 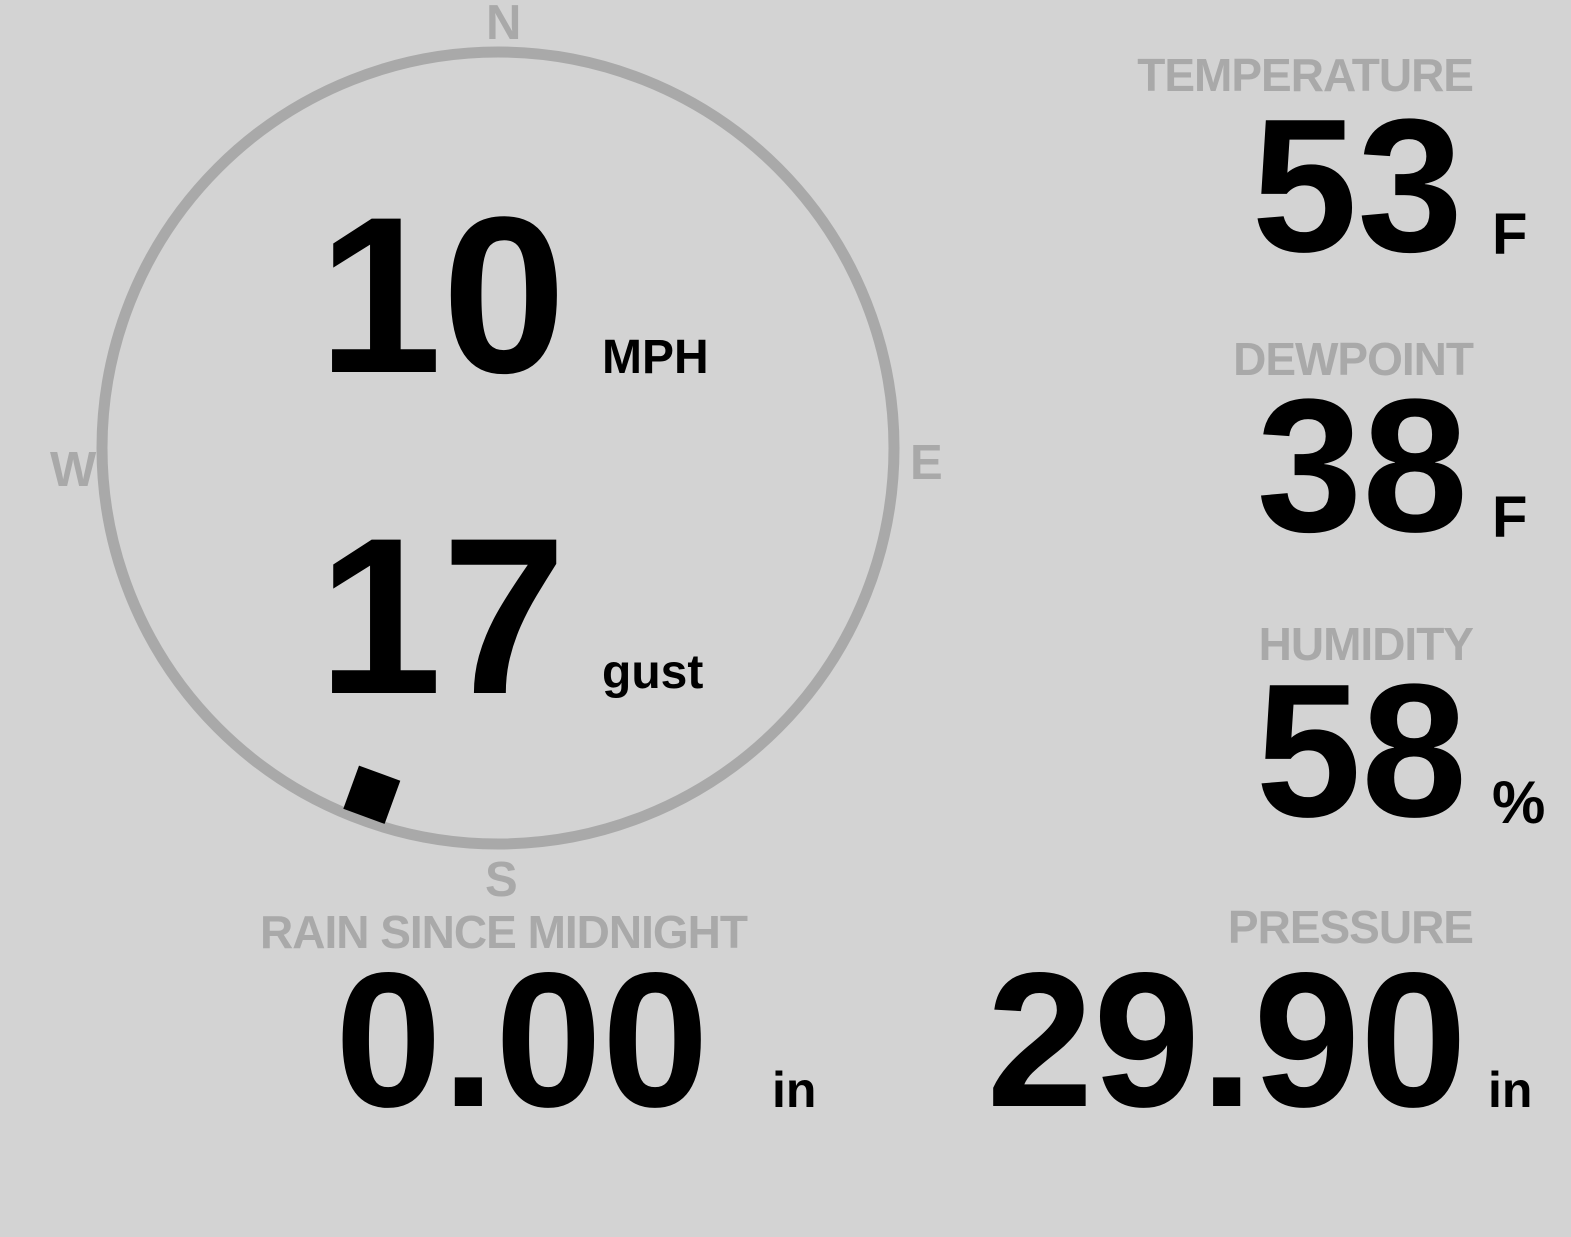 I want to click on dewpoint-label: DEWPOINT, so click(x=1353, y=359).